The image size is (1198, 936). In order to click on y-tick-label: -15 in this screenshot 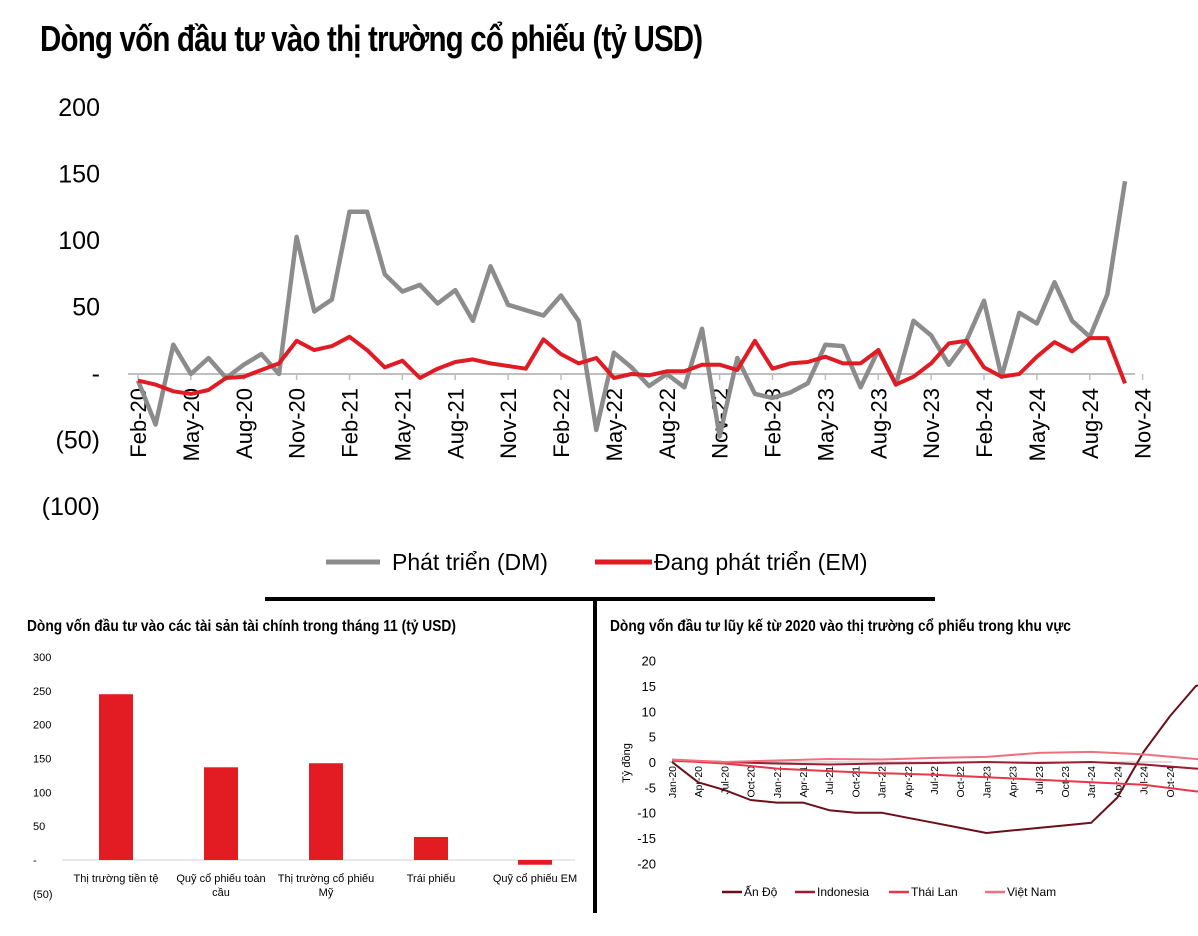, I will do `click(646, 838)`.